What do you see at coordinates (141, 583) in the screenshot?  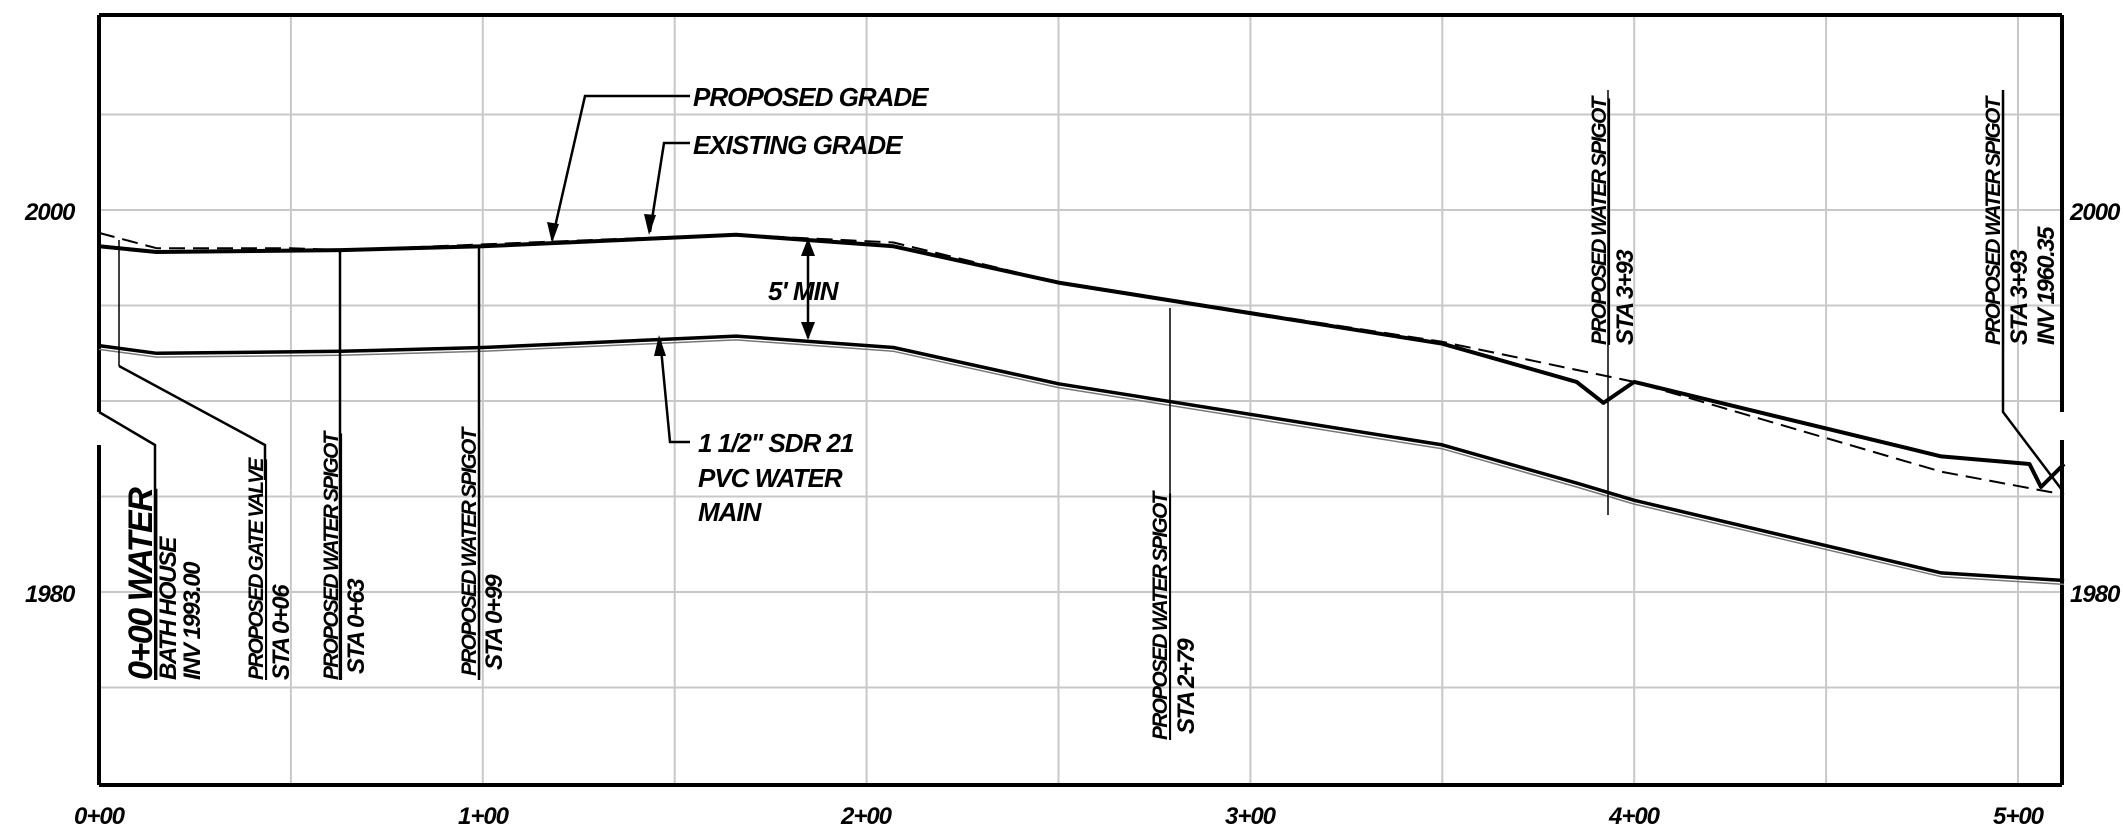 I see `bath-house-title: 0+00 WATER` at bounding box center [141, 583].